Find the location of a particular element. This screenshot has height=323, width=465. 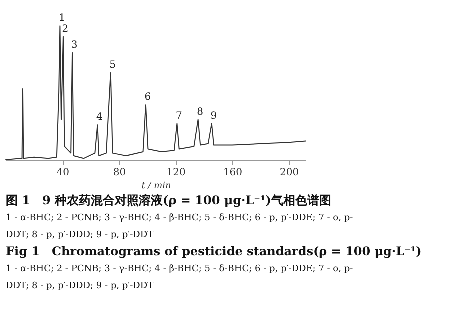

x-tick-label: 80 is located at coordinates (119, 173).